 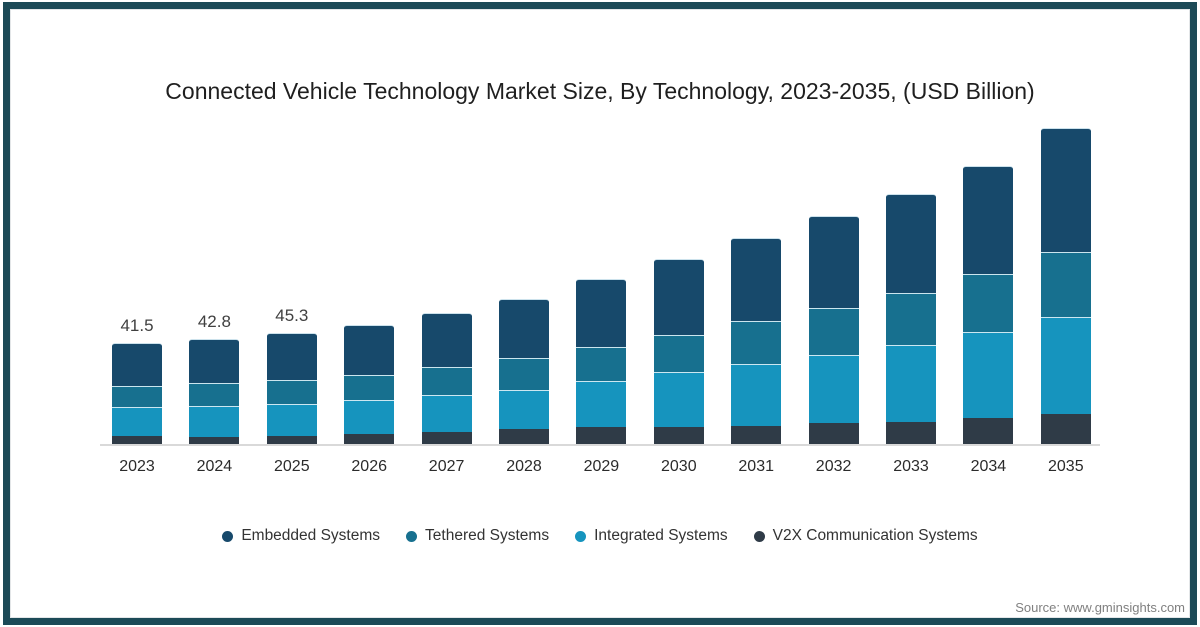 What do you see at coordinates (369, 466) in the screenshot?
I see `x-tick-2026: 2026` at bounding box center [369, 466].